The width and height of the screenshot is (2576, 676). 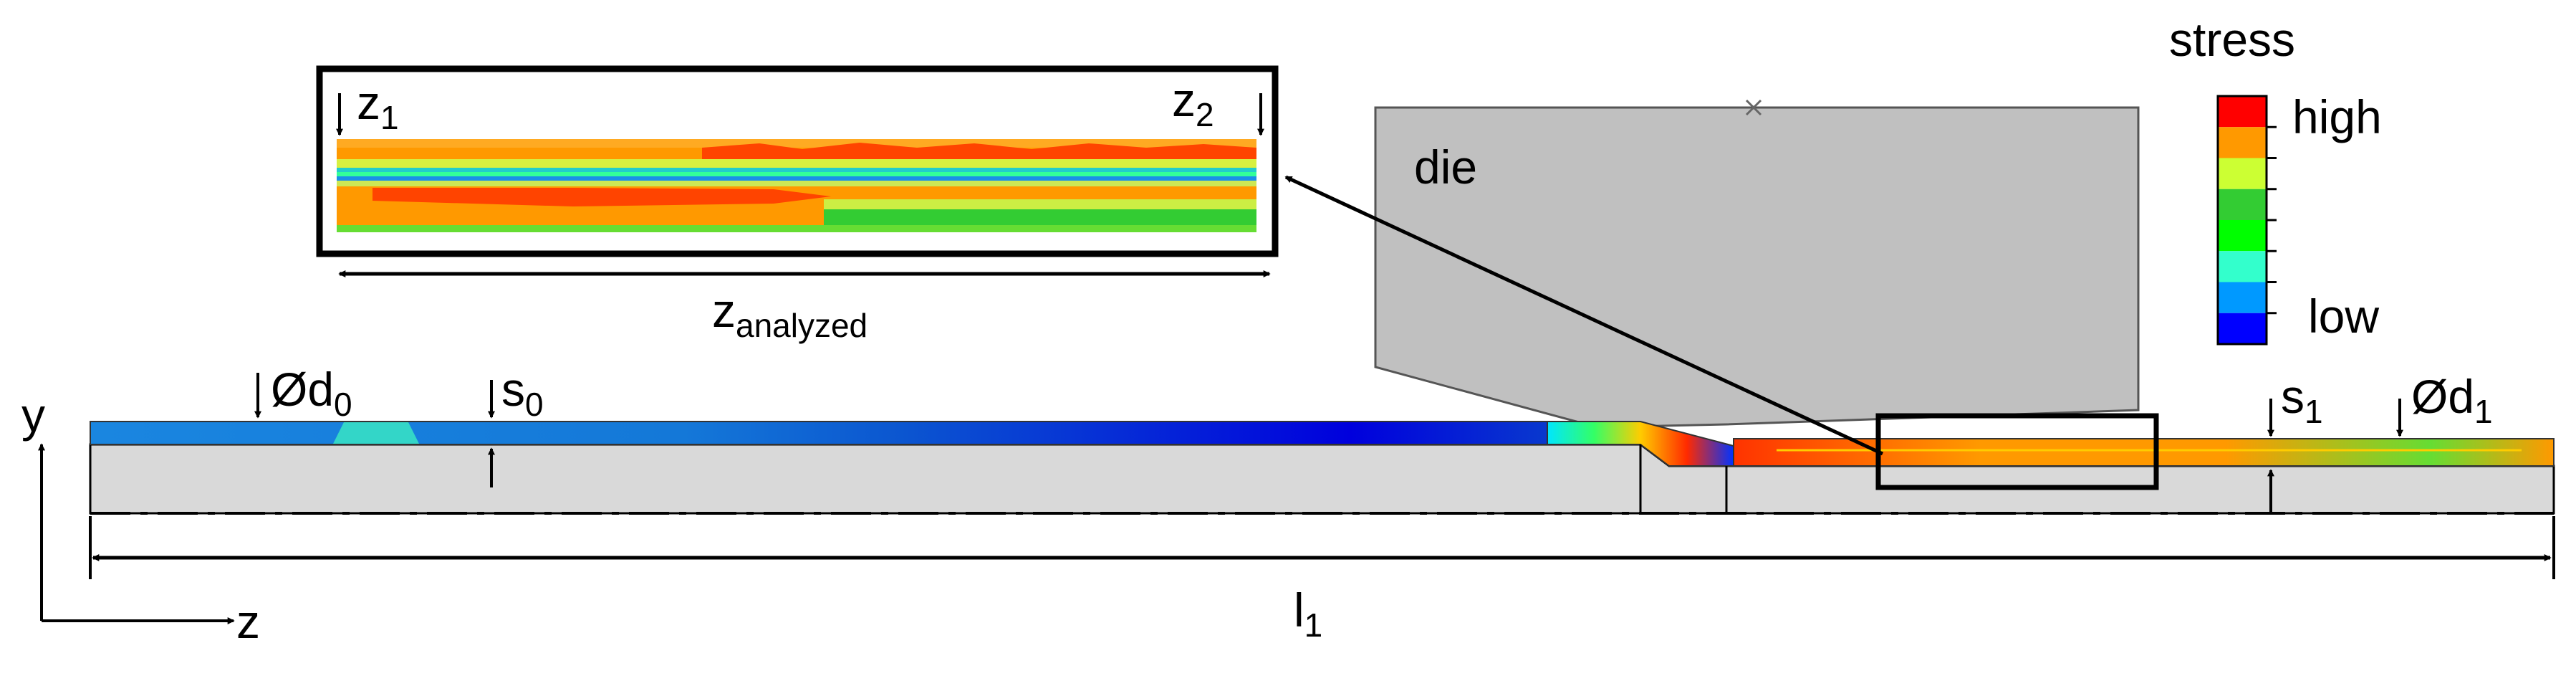 What do you see at coordinates (2302, 400) in the screenshot?
I see `s1-label: s1` at bounding box center [2302, 400].